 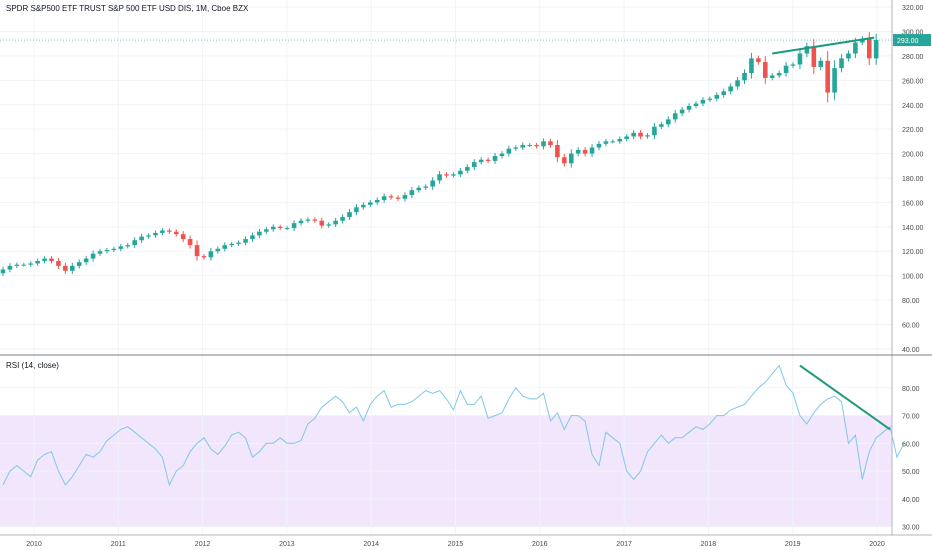 What do you see at coordinates (823, 45) in the screenshot?
I see `price-trendline` at bounding box center [823, 45].